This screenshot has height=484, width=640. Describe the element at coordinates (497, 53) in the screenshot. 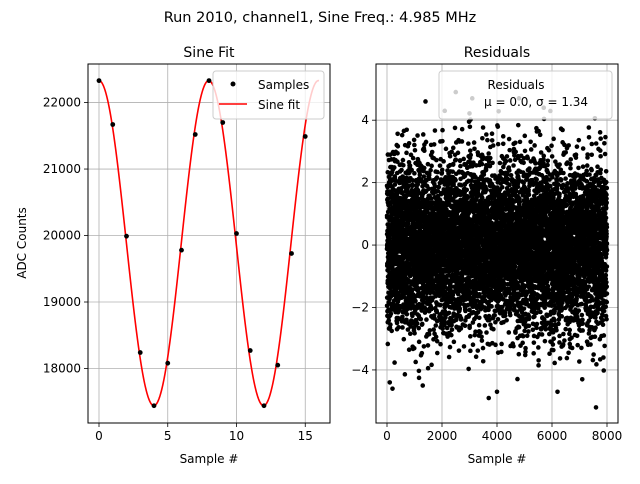

I see `residuals-title: Residuals` at that location.